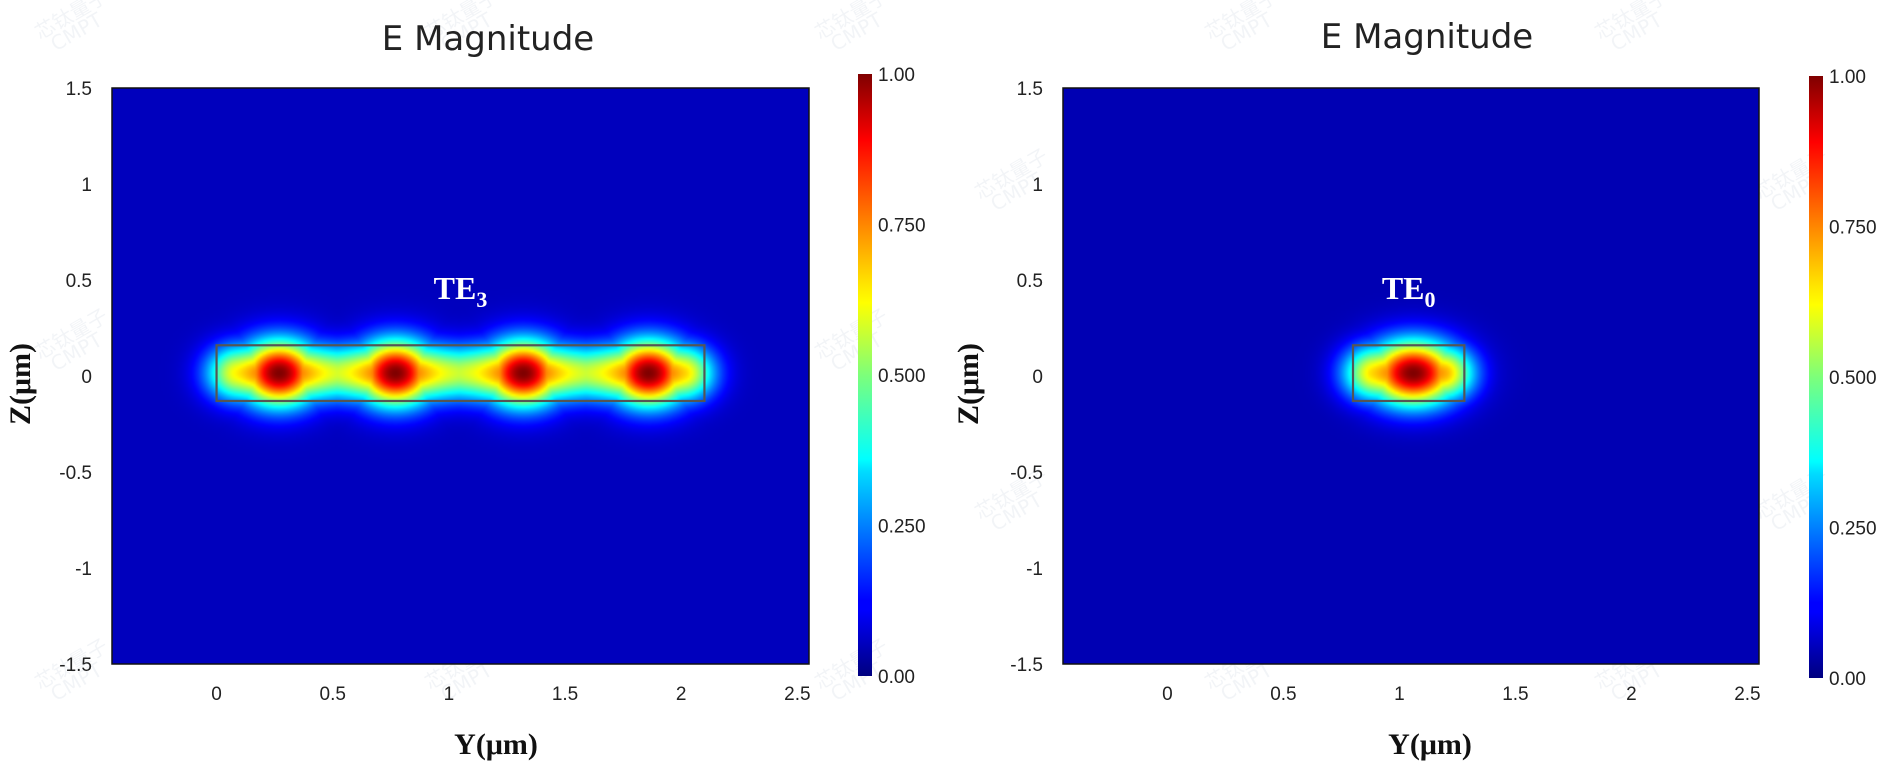 This screenshot has width=1884, height=776. Describe the element at coordinates (481, 299) in the screenshot. I see `mode-label-subscript: 3` at that location.